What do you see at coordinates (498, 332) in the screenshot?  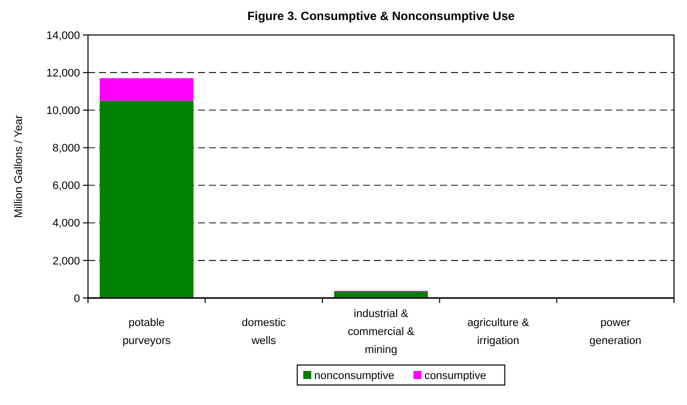 I see `x-tick-label: agriculture & irrigation` at bounding box center [498, 332].